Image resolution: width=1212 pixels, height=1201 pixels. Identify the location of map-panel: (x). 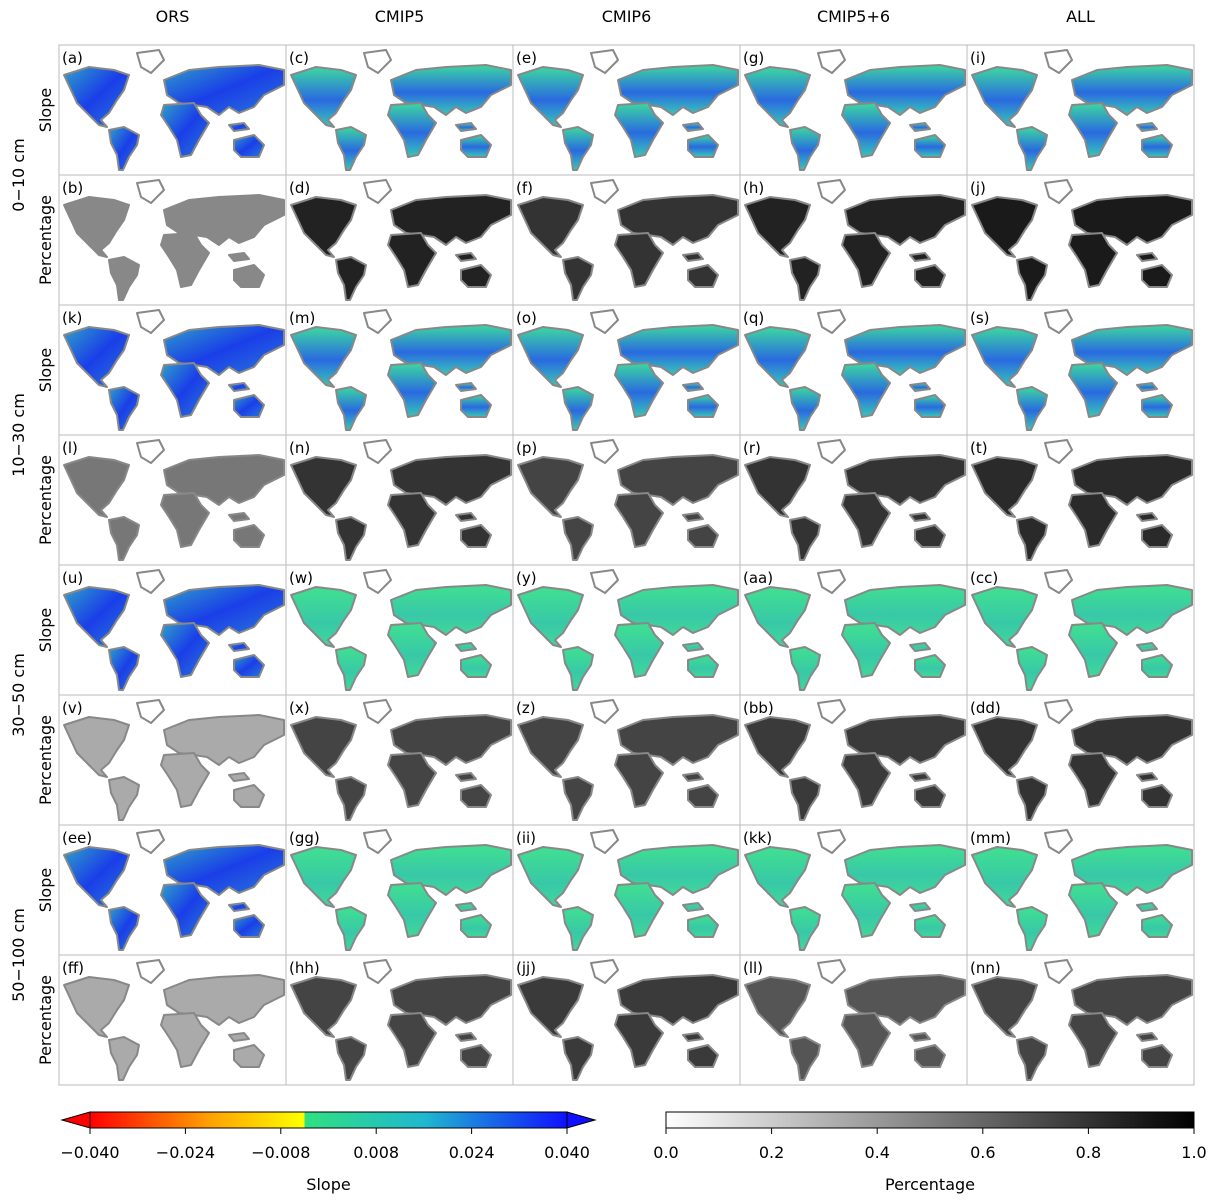
(399, 760).